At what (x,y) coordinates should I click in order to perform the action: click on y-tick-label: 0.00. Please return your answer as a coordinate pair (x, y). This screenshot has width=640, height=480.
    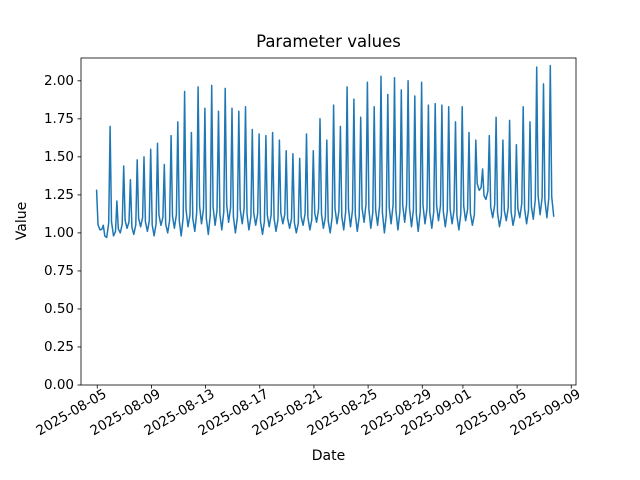
    Looking at the image, I should click on (58, 385).